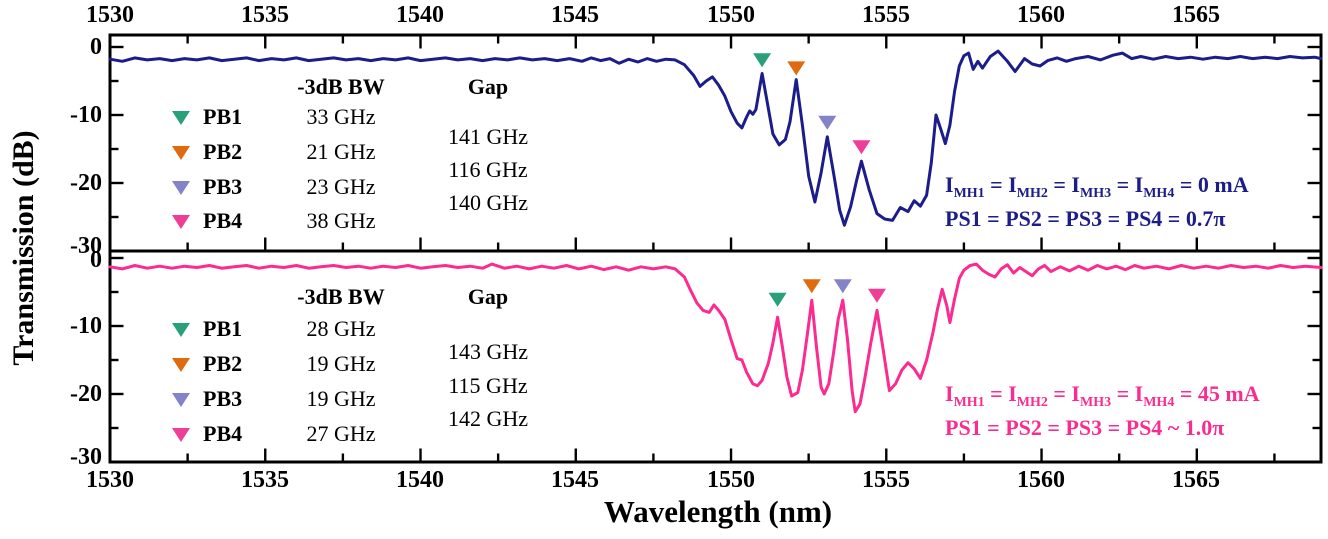 Image resolution: width=1328 pixels, height=539 pixels. What do you see at coordinates (110, 15) in the screenshot?
I see `x-tick-label-top: 1530` at bounding box center [110, 15].